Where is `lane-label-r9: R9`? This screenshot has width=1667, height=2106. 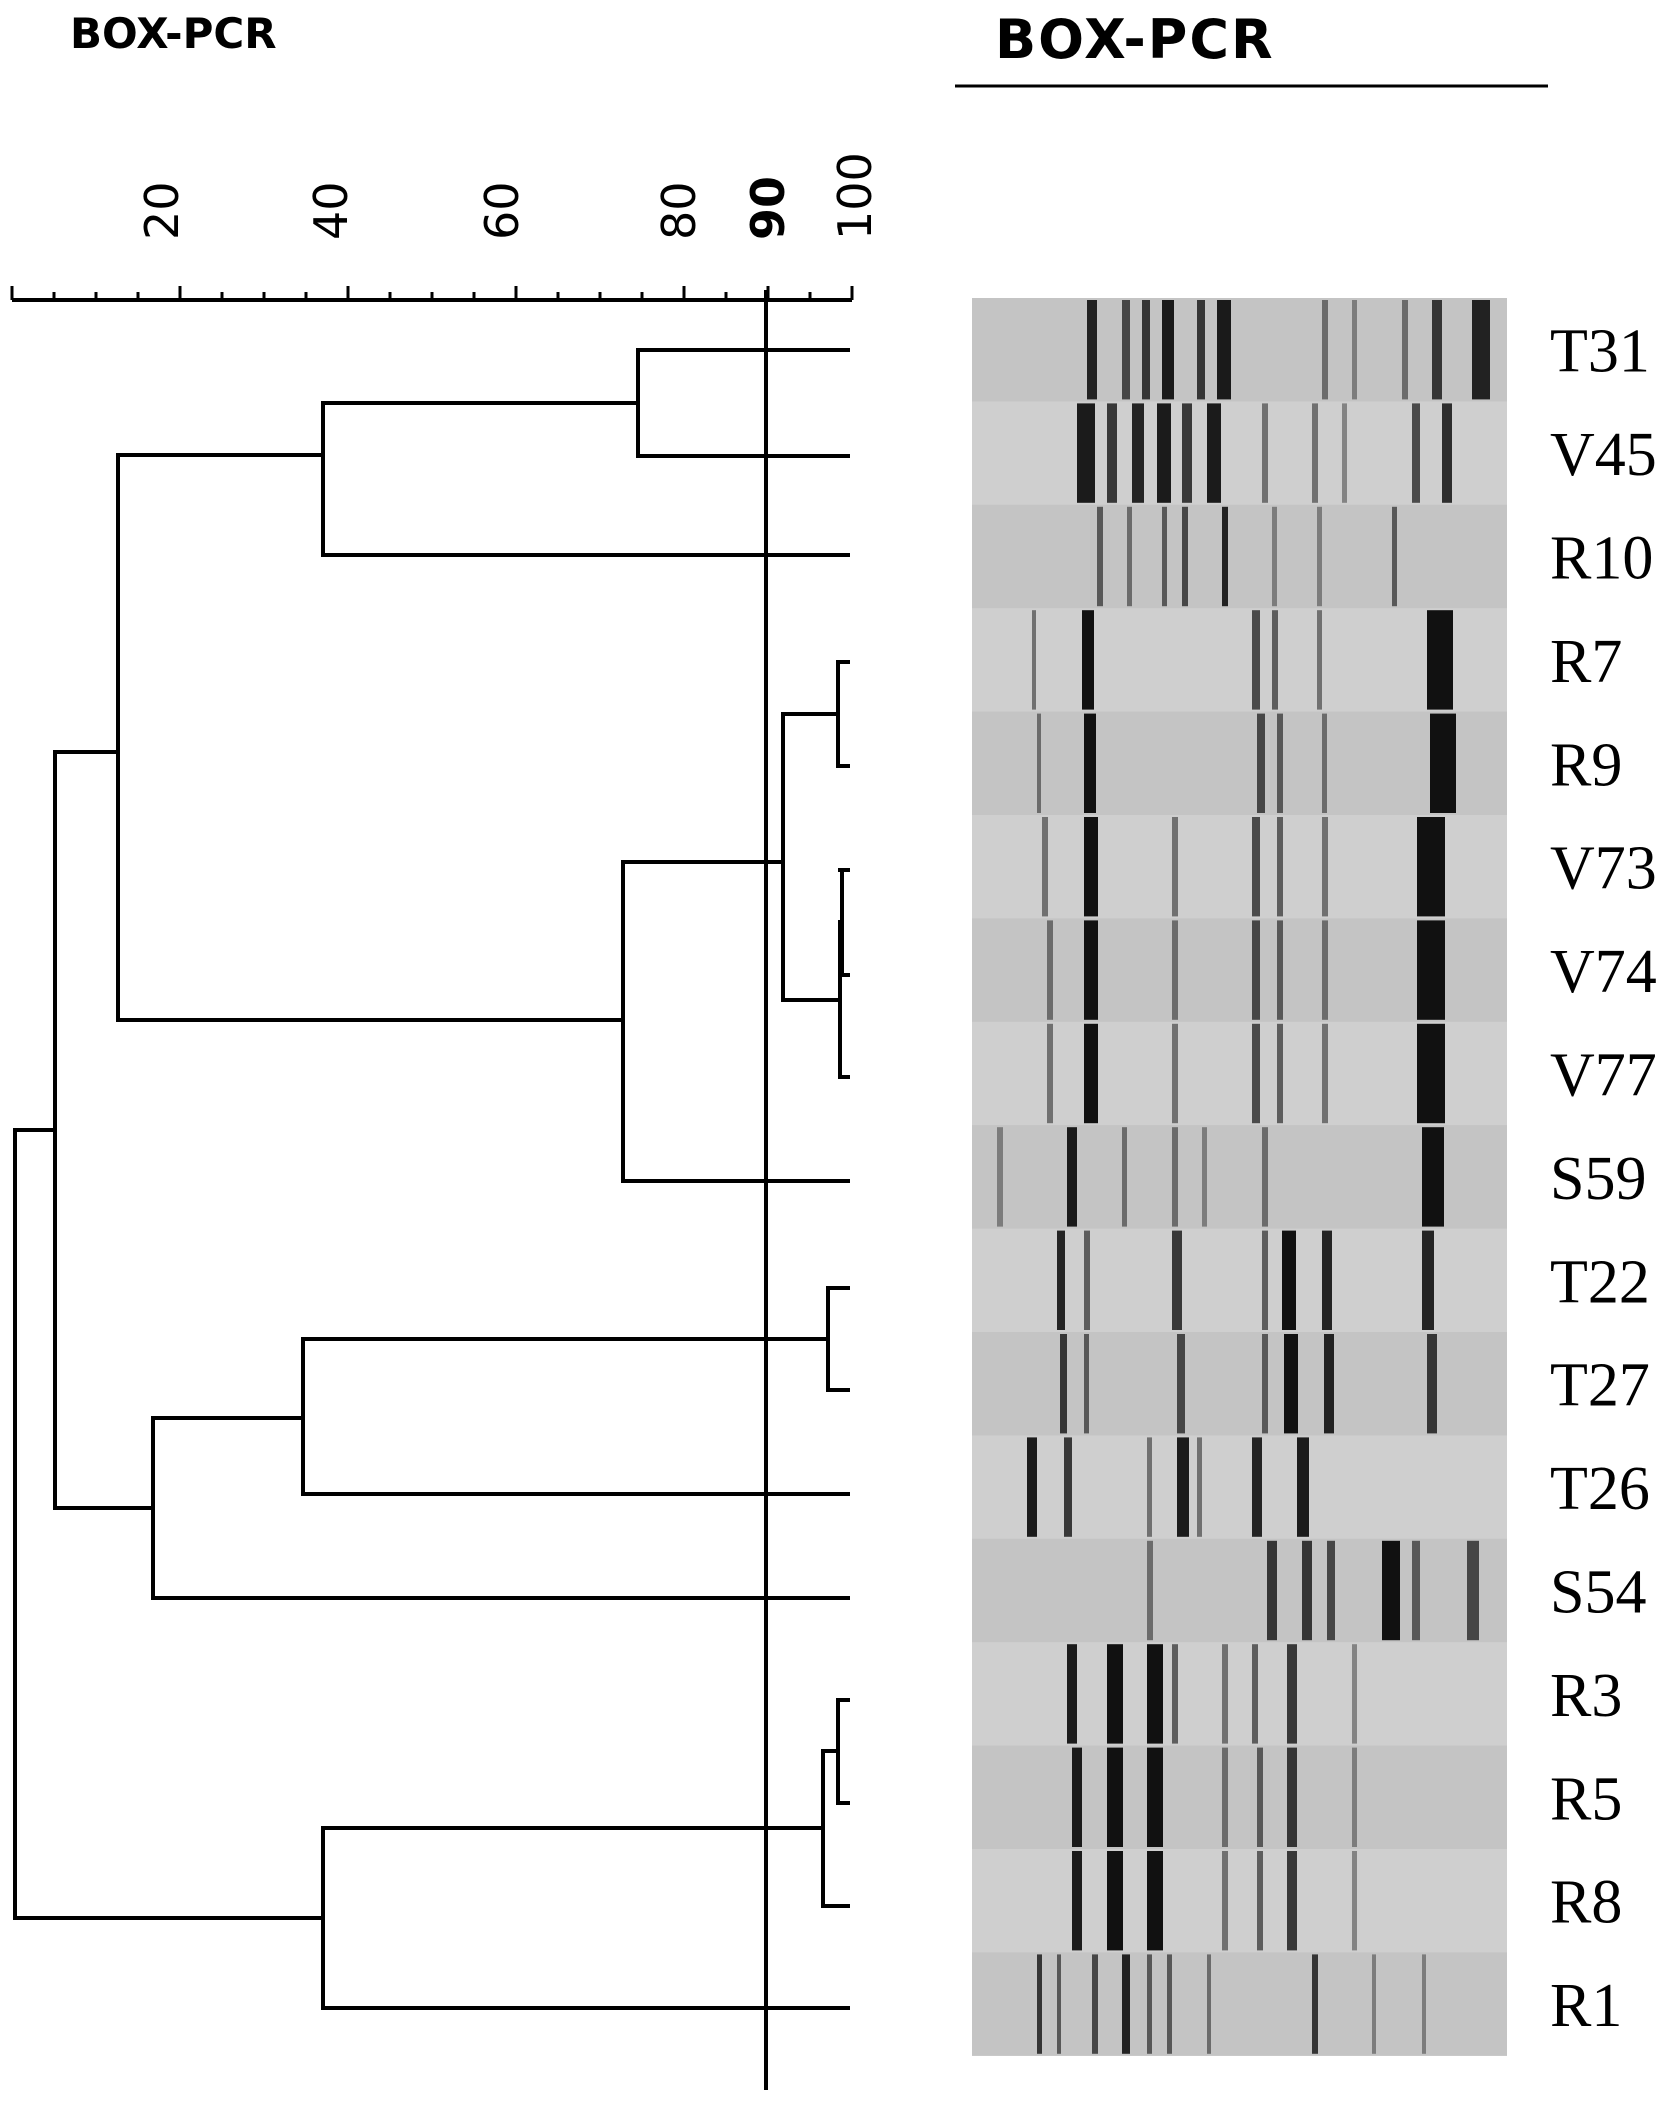
lane-label-r9: R9 is located at coordinates (1586, 765).